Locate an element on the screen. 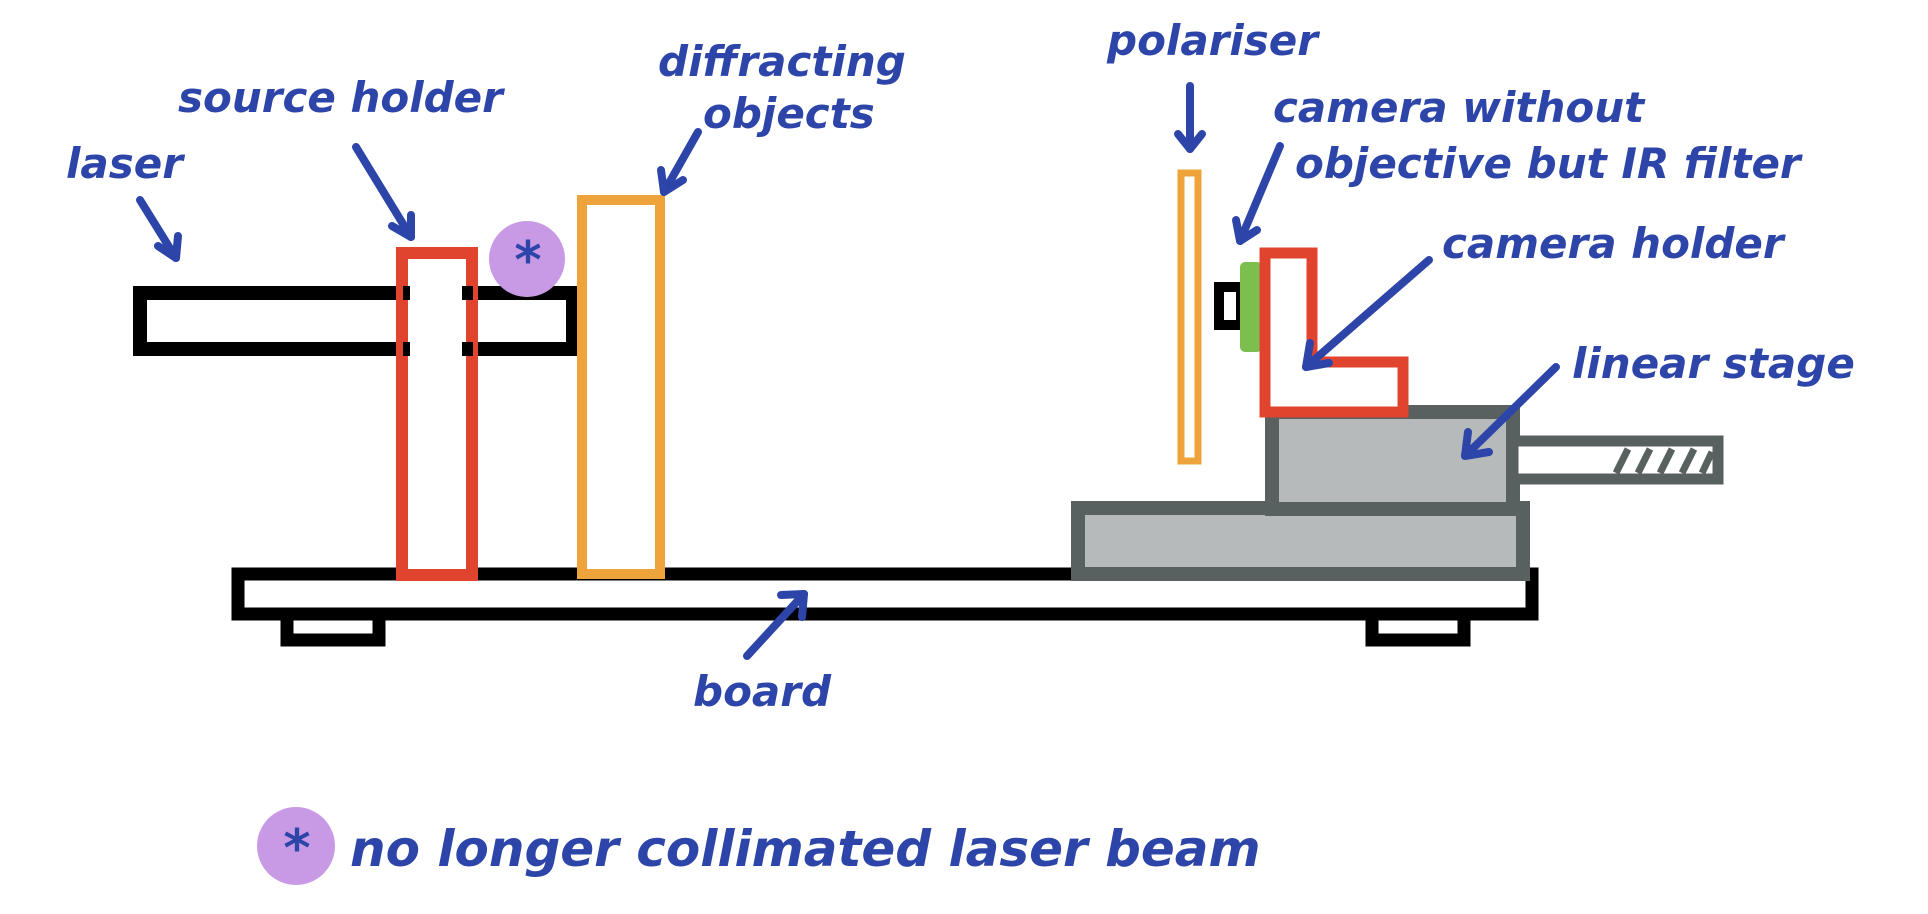  linear-stage is located at coordinates (1397, 493).